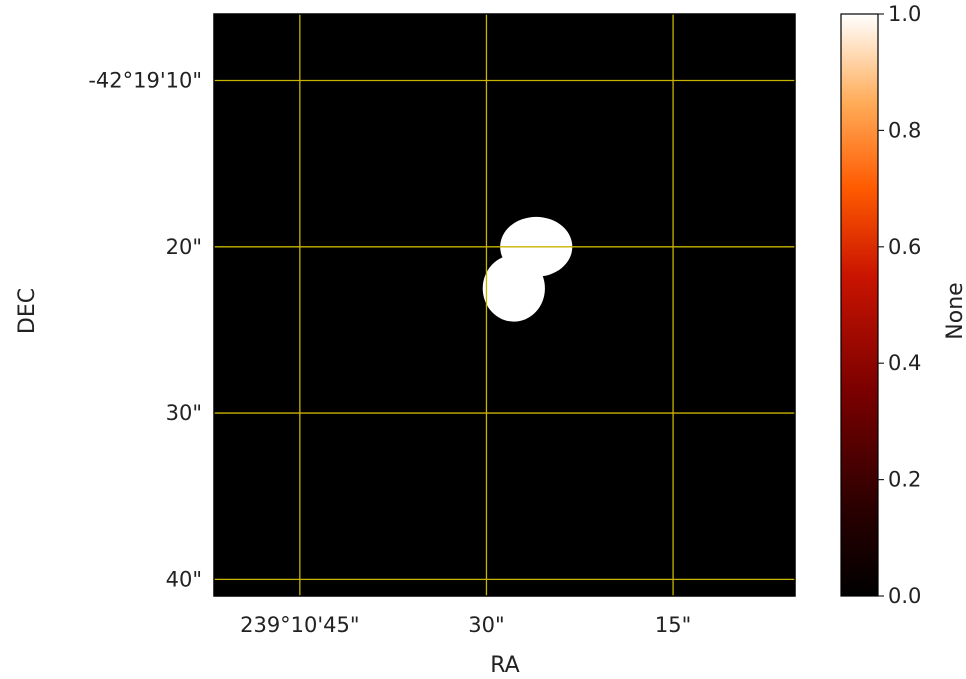  Describe the element at coordinates (486, 625) in the screenshot. I see `x-tick-label: 30"` at that location.